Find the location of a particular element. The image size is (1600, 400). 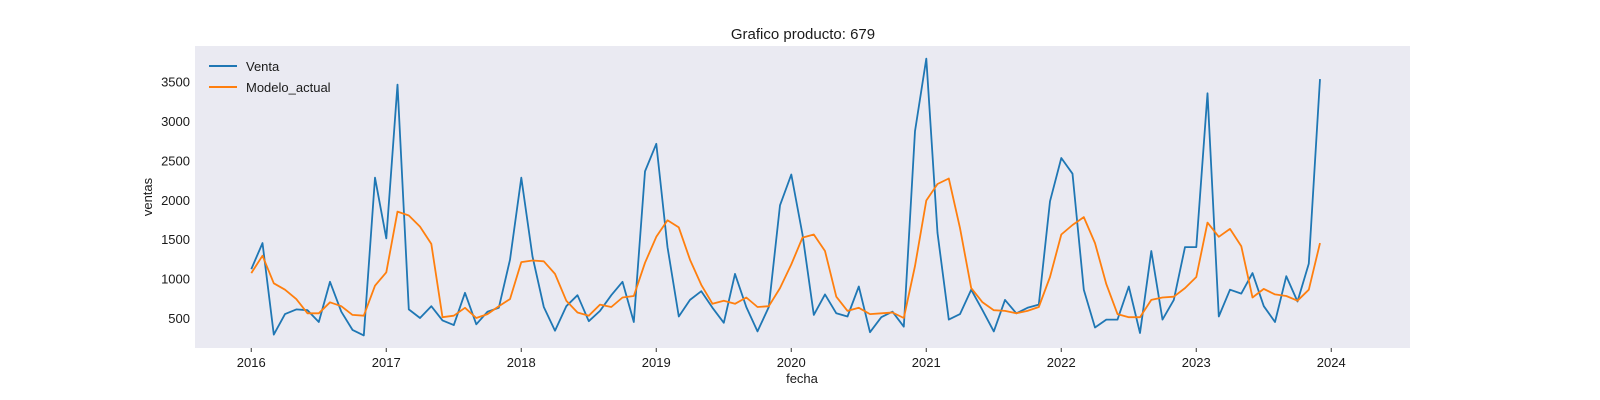

y-tick-label: 3000 is located at coordinates (175, 121).